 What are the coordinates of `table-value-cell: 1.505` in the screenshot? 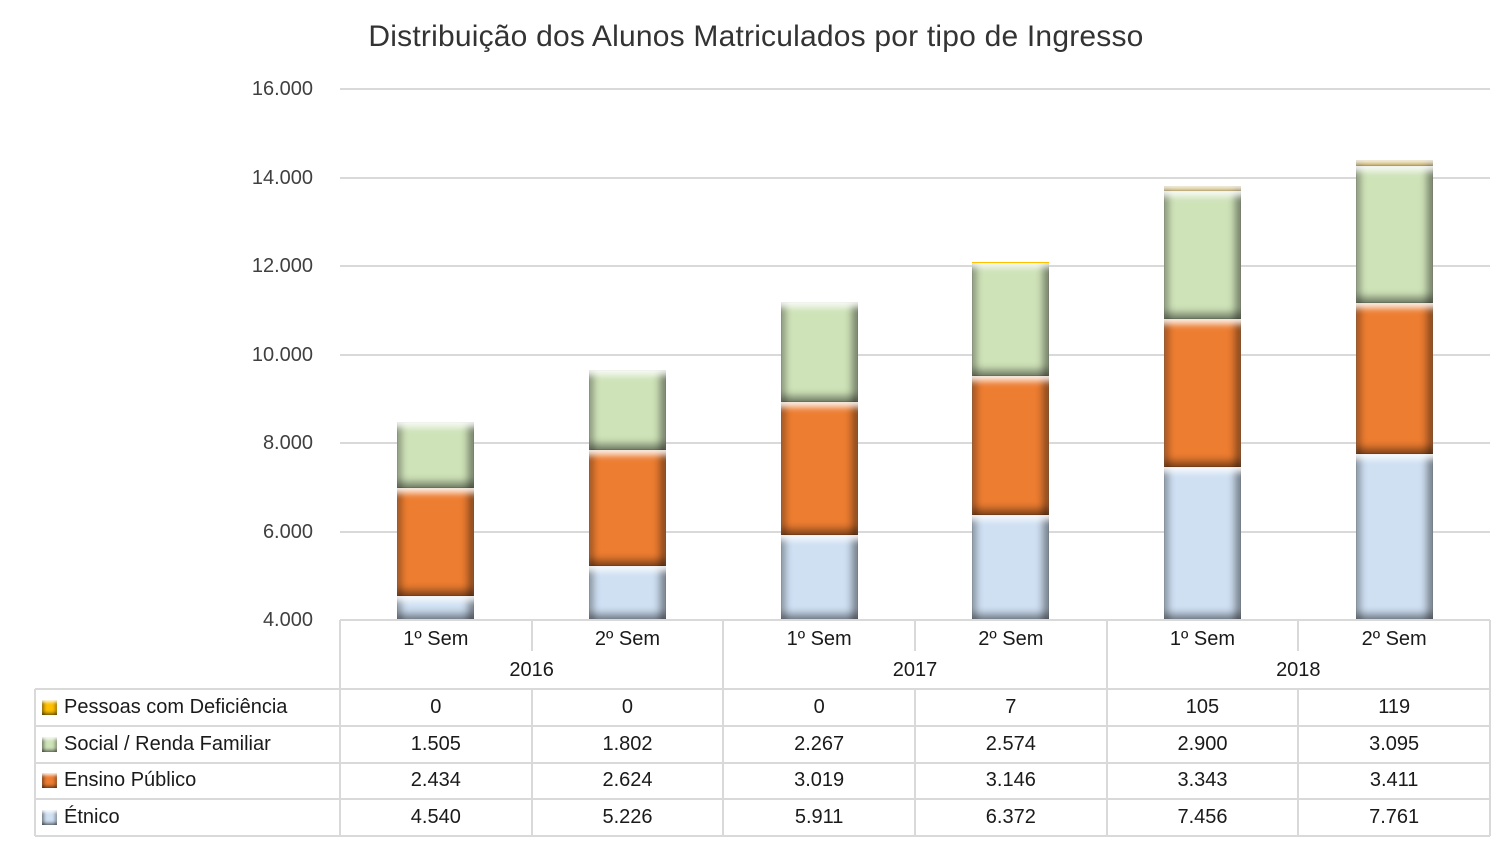 It's located at (435, 743).